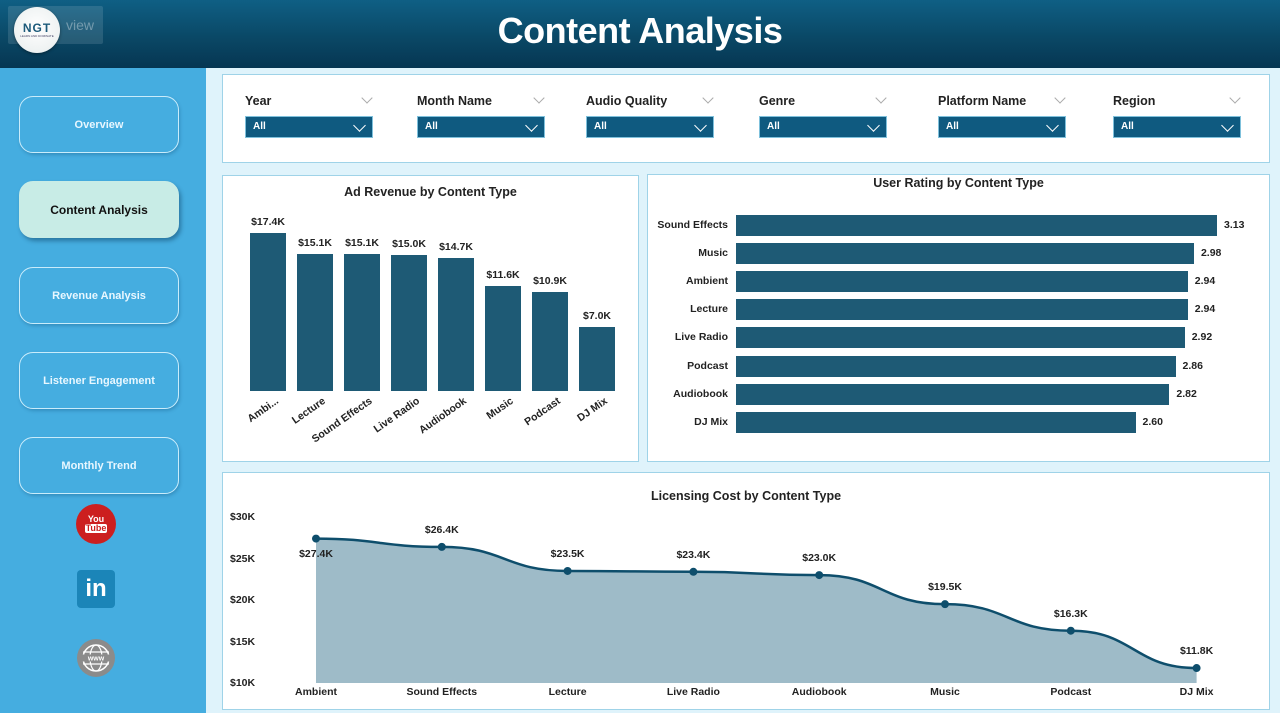 This screenshot has width=1280, height=713. I want to click on youtube-tube-text: Tube, so click(96, 528).